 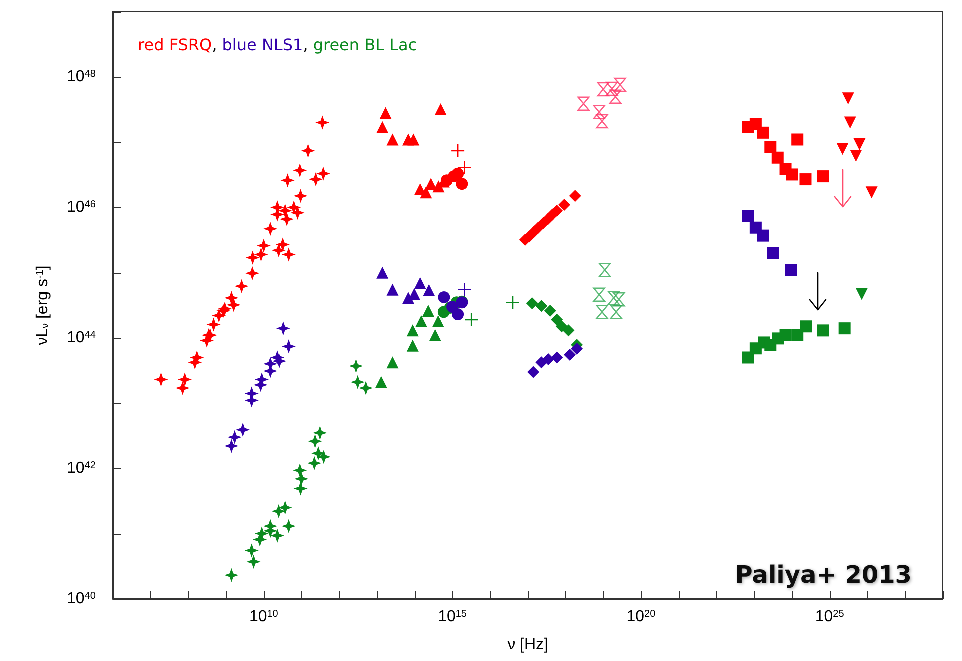 What do you see at coordinates (528, 645) in the screenshot?
I see `x-axis-title: ν [Hz]` at bounding box center [528, 645].